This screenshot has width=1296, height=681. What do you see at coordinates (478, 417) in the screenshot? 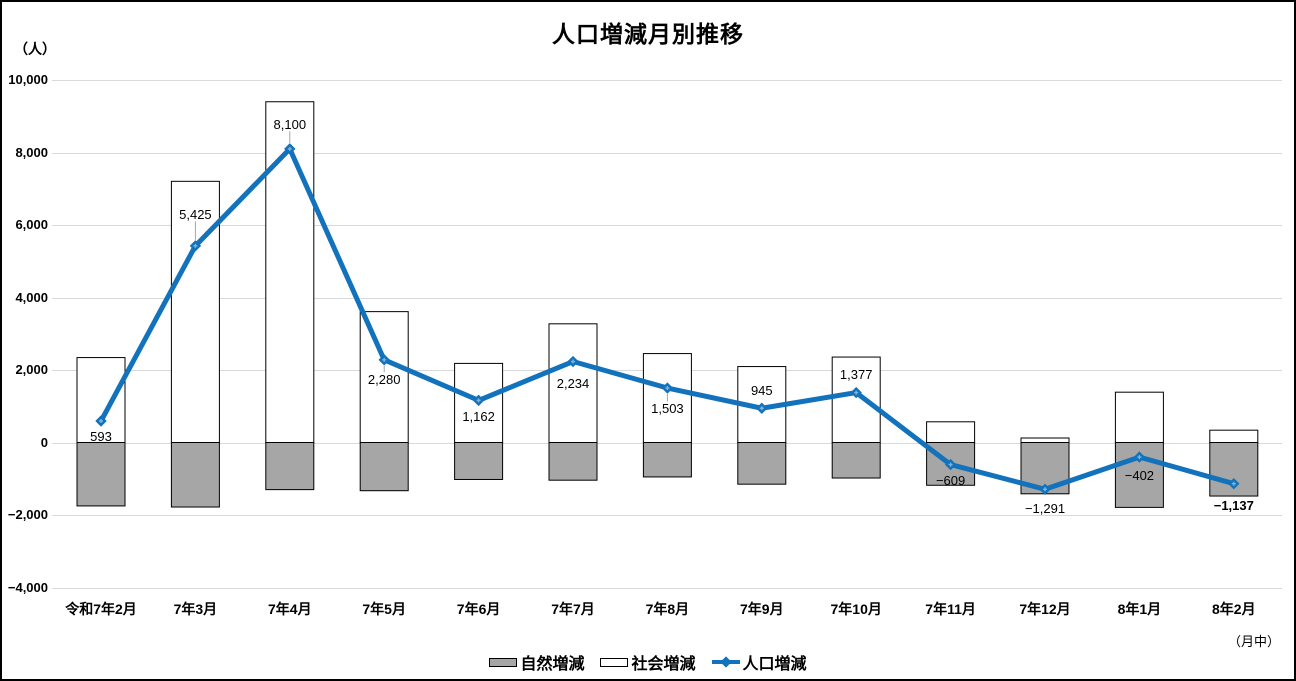
I see `data-label: 1,162` at bounding box center [478, 417].